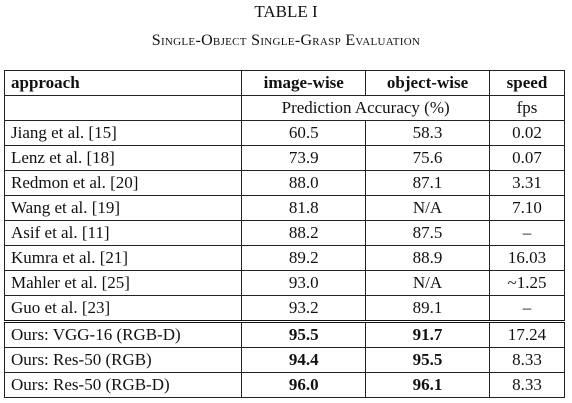  What do you see at coordinates (427, 183) in the screenshot?
I see `cell-object-wise: 87.1` at bounding box center [427, 183].